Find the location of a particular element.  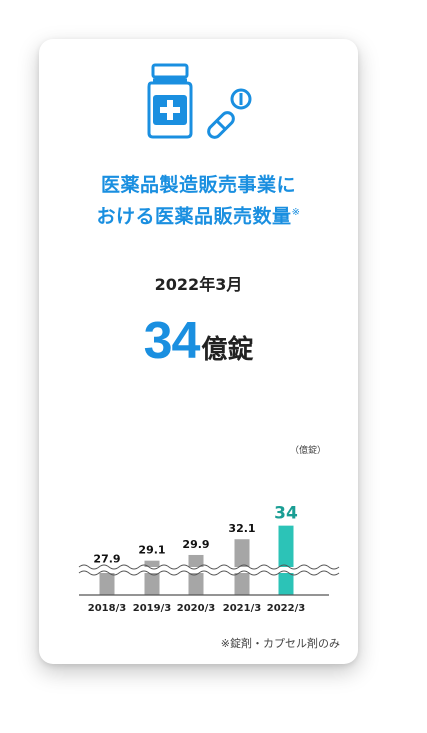

bar-value-label: 34 is located at coordinates (286, 514).